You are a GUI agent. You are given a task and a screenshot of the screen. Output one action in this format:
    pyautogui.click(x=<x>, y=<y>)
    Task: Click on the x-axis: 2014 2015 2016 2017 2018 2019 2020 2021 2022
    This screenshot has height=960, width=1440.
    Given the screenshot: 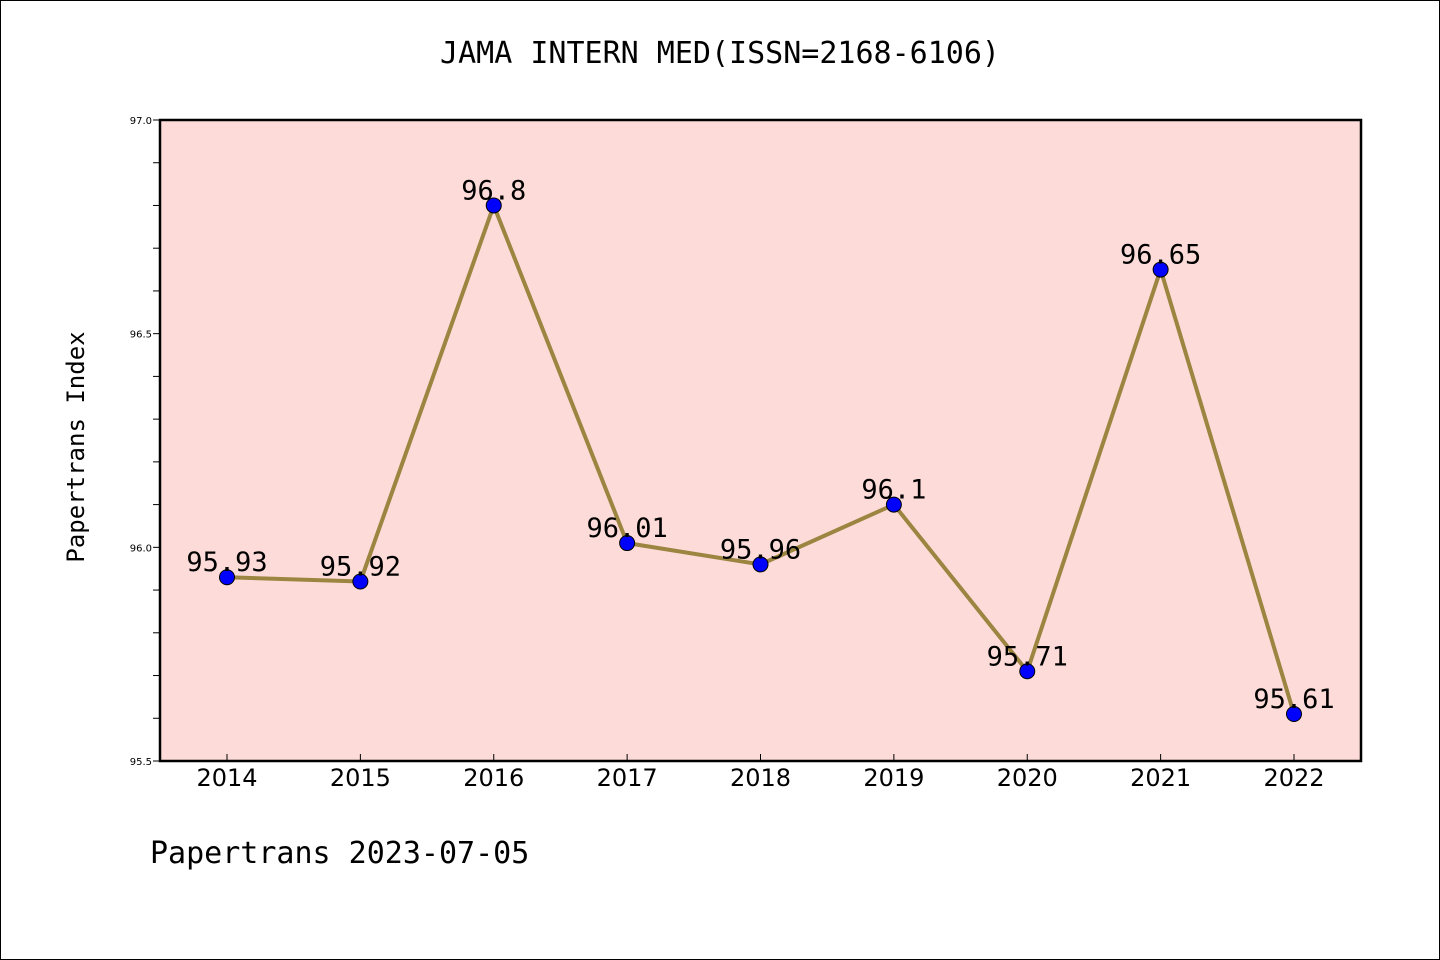 What is the action you would take?
    pyautogui.click(x=760, y=773)
    